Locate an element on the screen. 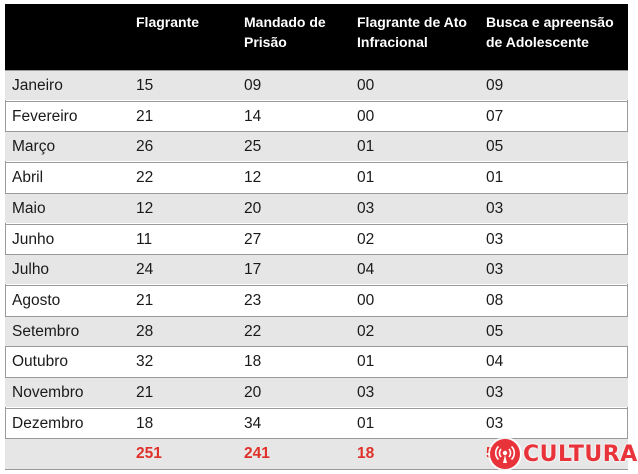  cell-month: Dezembro is located at coordinates (48, 423).